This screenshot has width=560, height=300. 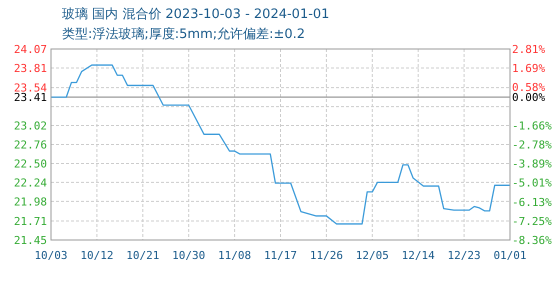 I want to click on y-tick-label: 22.76, so click(x=30, y=145).